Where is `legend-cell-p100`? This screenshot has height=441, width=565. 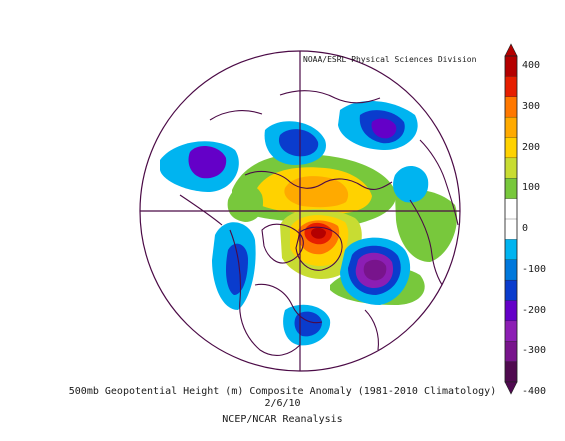
legend-cell-p100 is located at coordinates (511, 189).